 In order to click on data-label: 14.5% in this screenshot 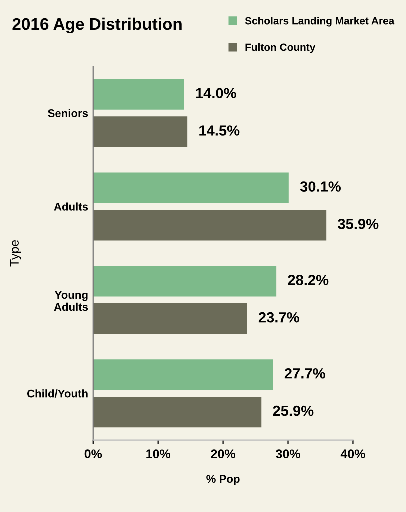, I will do `click(220, 131)`.